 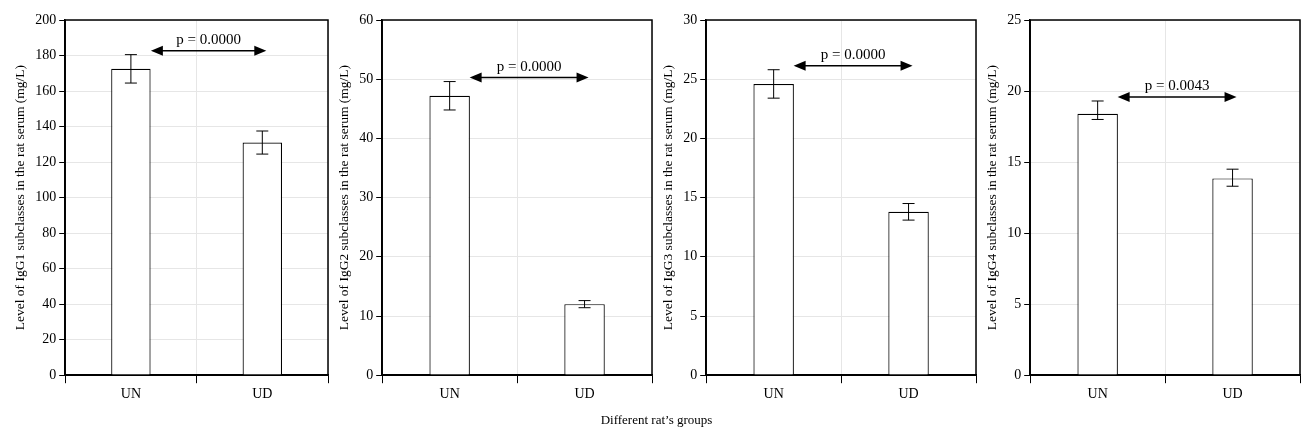 What do you see at coordinates (46, 55) in the screenshot?
I see `y-tick-label: 180` at bounding box center [46, 55].